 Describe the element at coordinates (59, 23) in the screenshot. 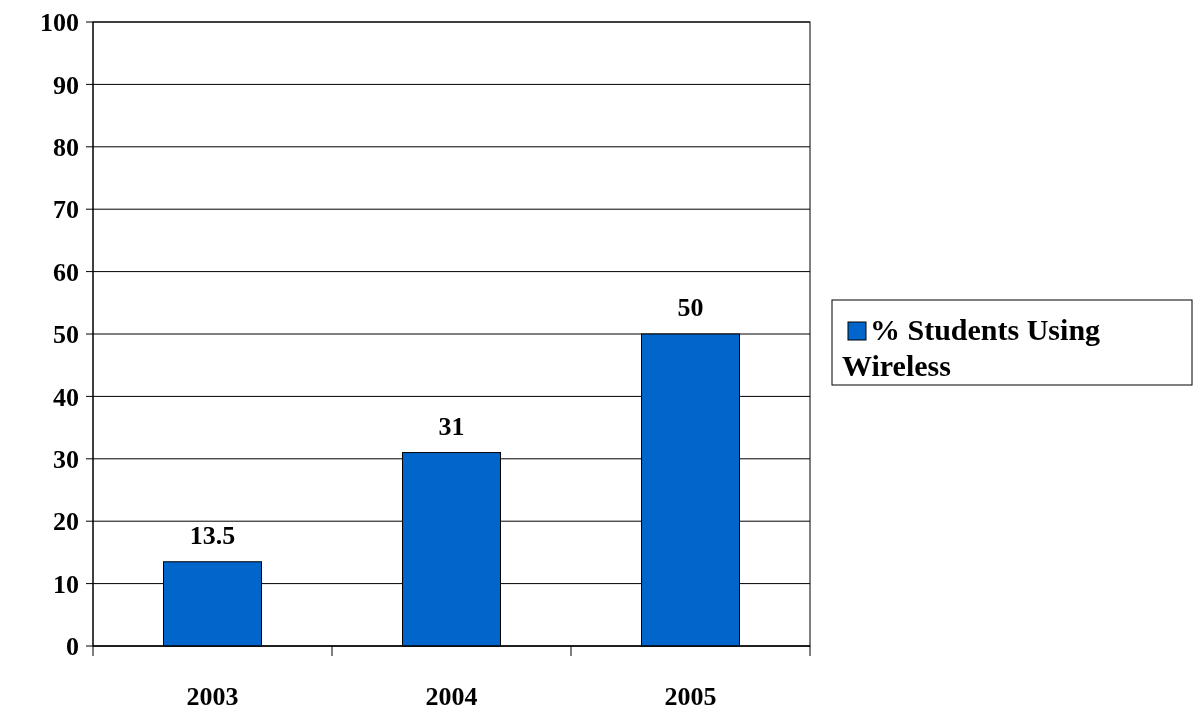

I see `y-tick-label: 100` at that location.